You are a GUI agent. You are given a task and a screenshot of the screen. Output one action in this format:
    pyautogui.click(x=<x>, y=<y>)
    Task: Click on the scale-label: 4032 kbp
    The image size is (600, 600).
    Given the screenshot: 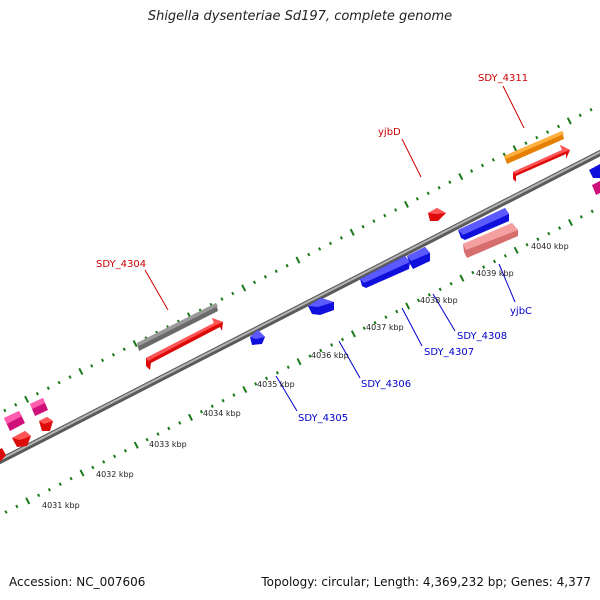 What is the action you would take?
    pyautogui.click(x=115, y=474)
    